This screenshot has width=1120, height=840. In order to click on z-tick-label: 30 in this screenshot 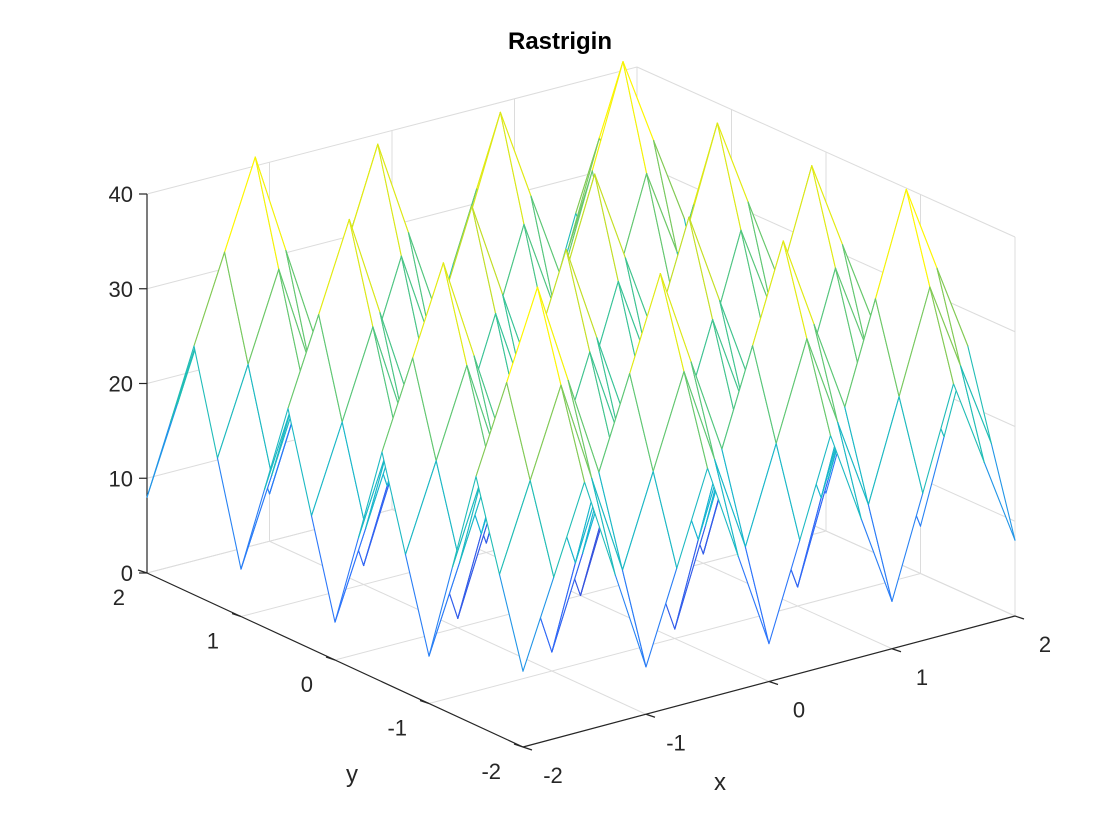, I will do `click(121, 289)`.